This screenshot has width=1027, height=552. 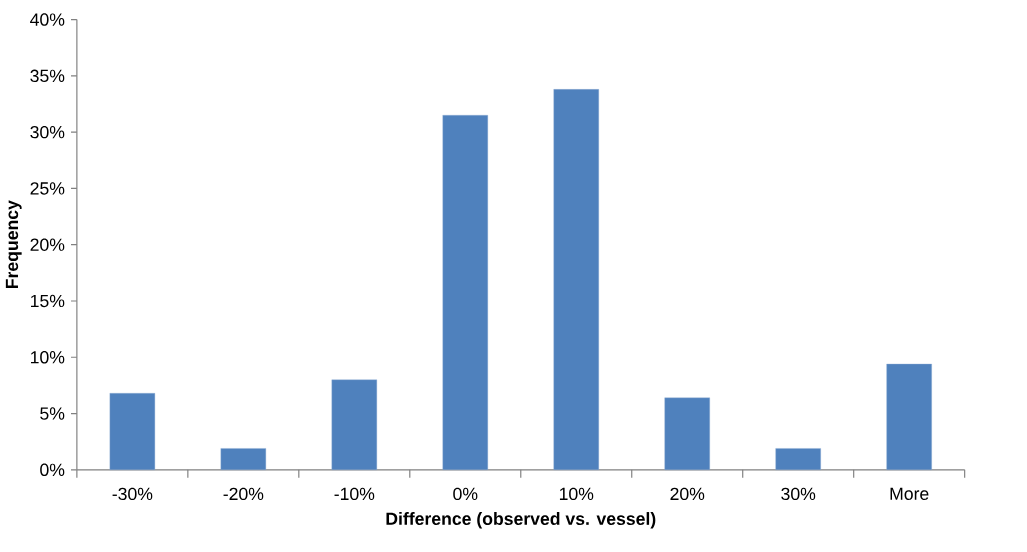 I want to click on y-tick-label: 15%, so click(x=48, y=301).